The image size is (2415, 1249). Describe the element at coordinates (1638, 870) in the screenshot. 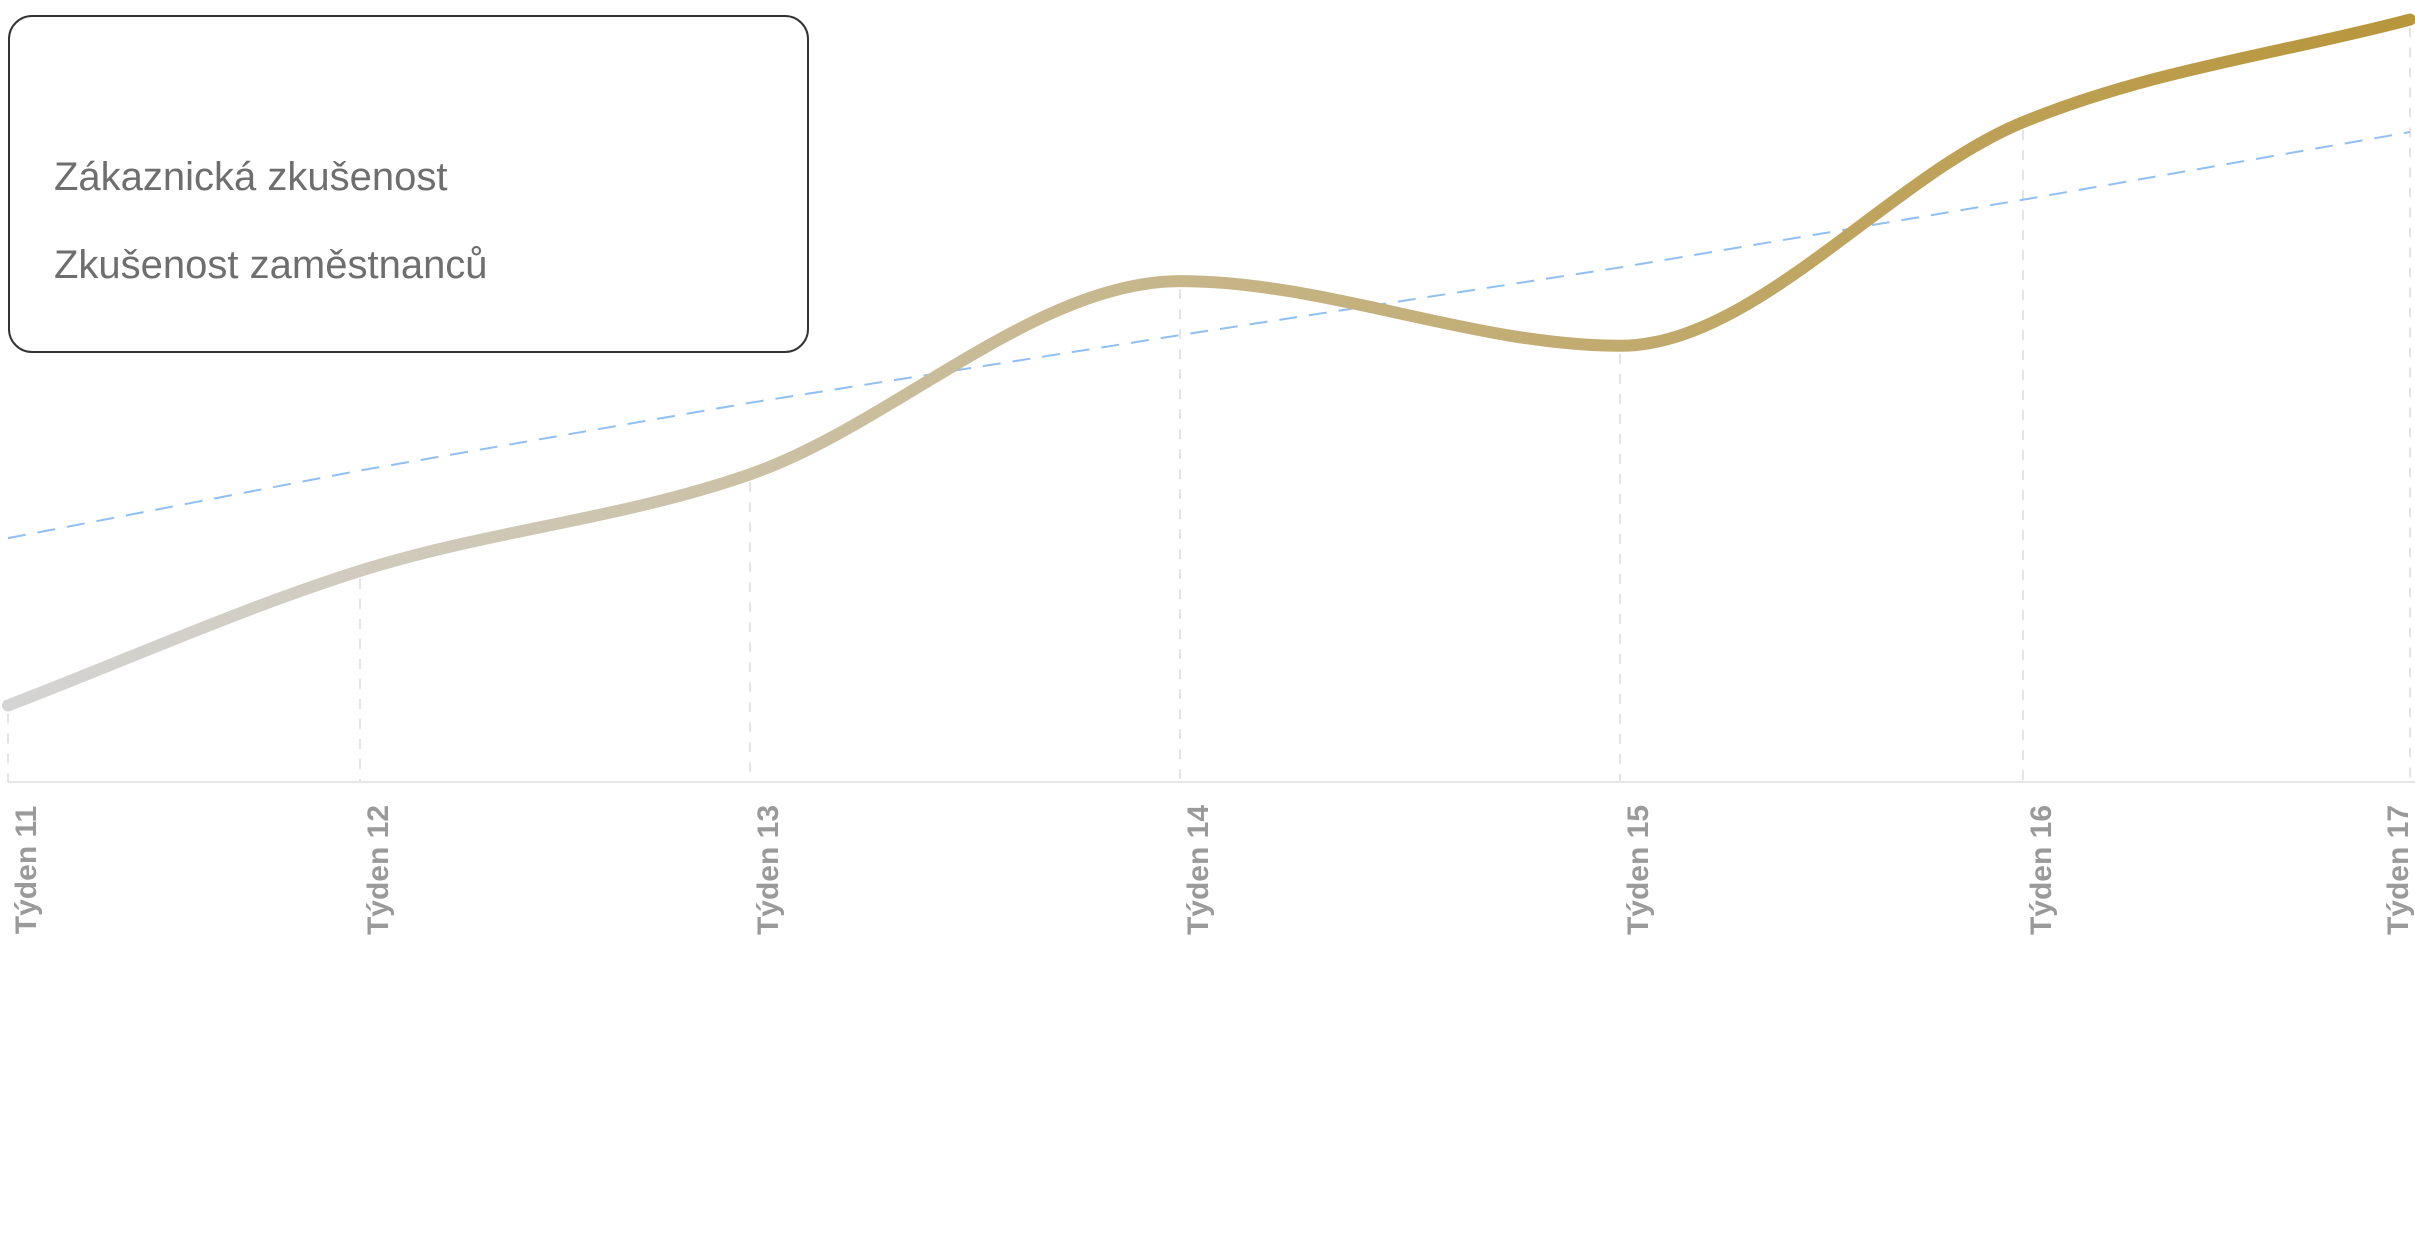

I see `x-tick-label: Týden 15` at that location.